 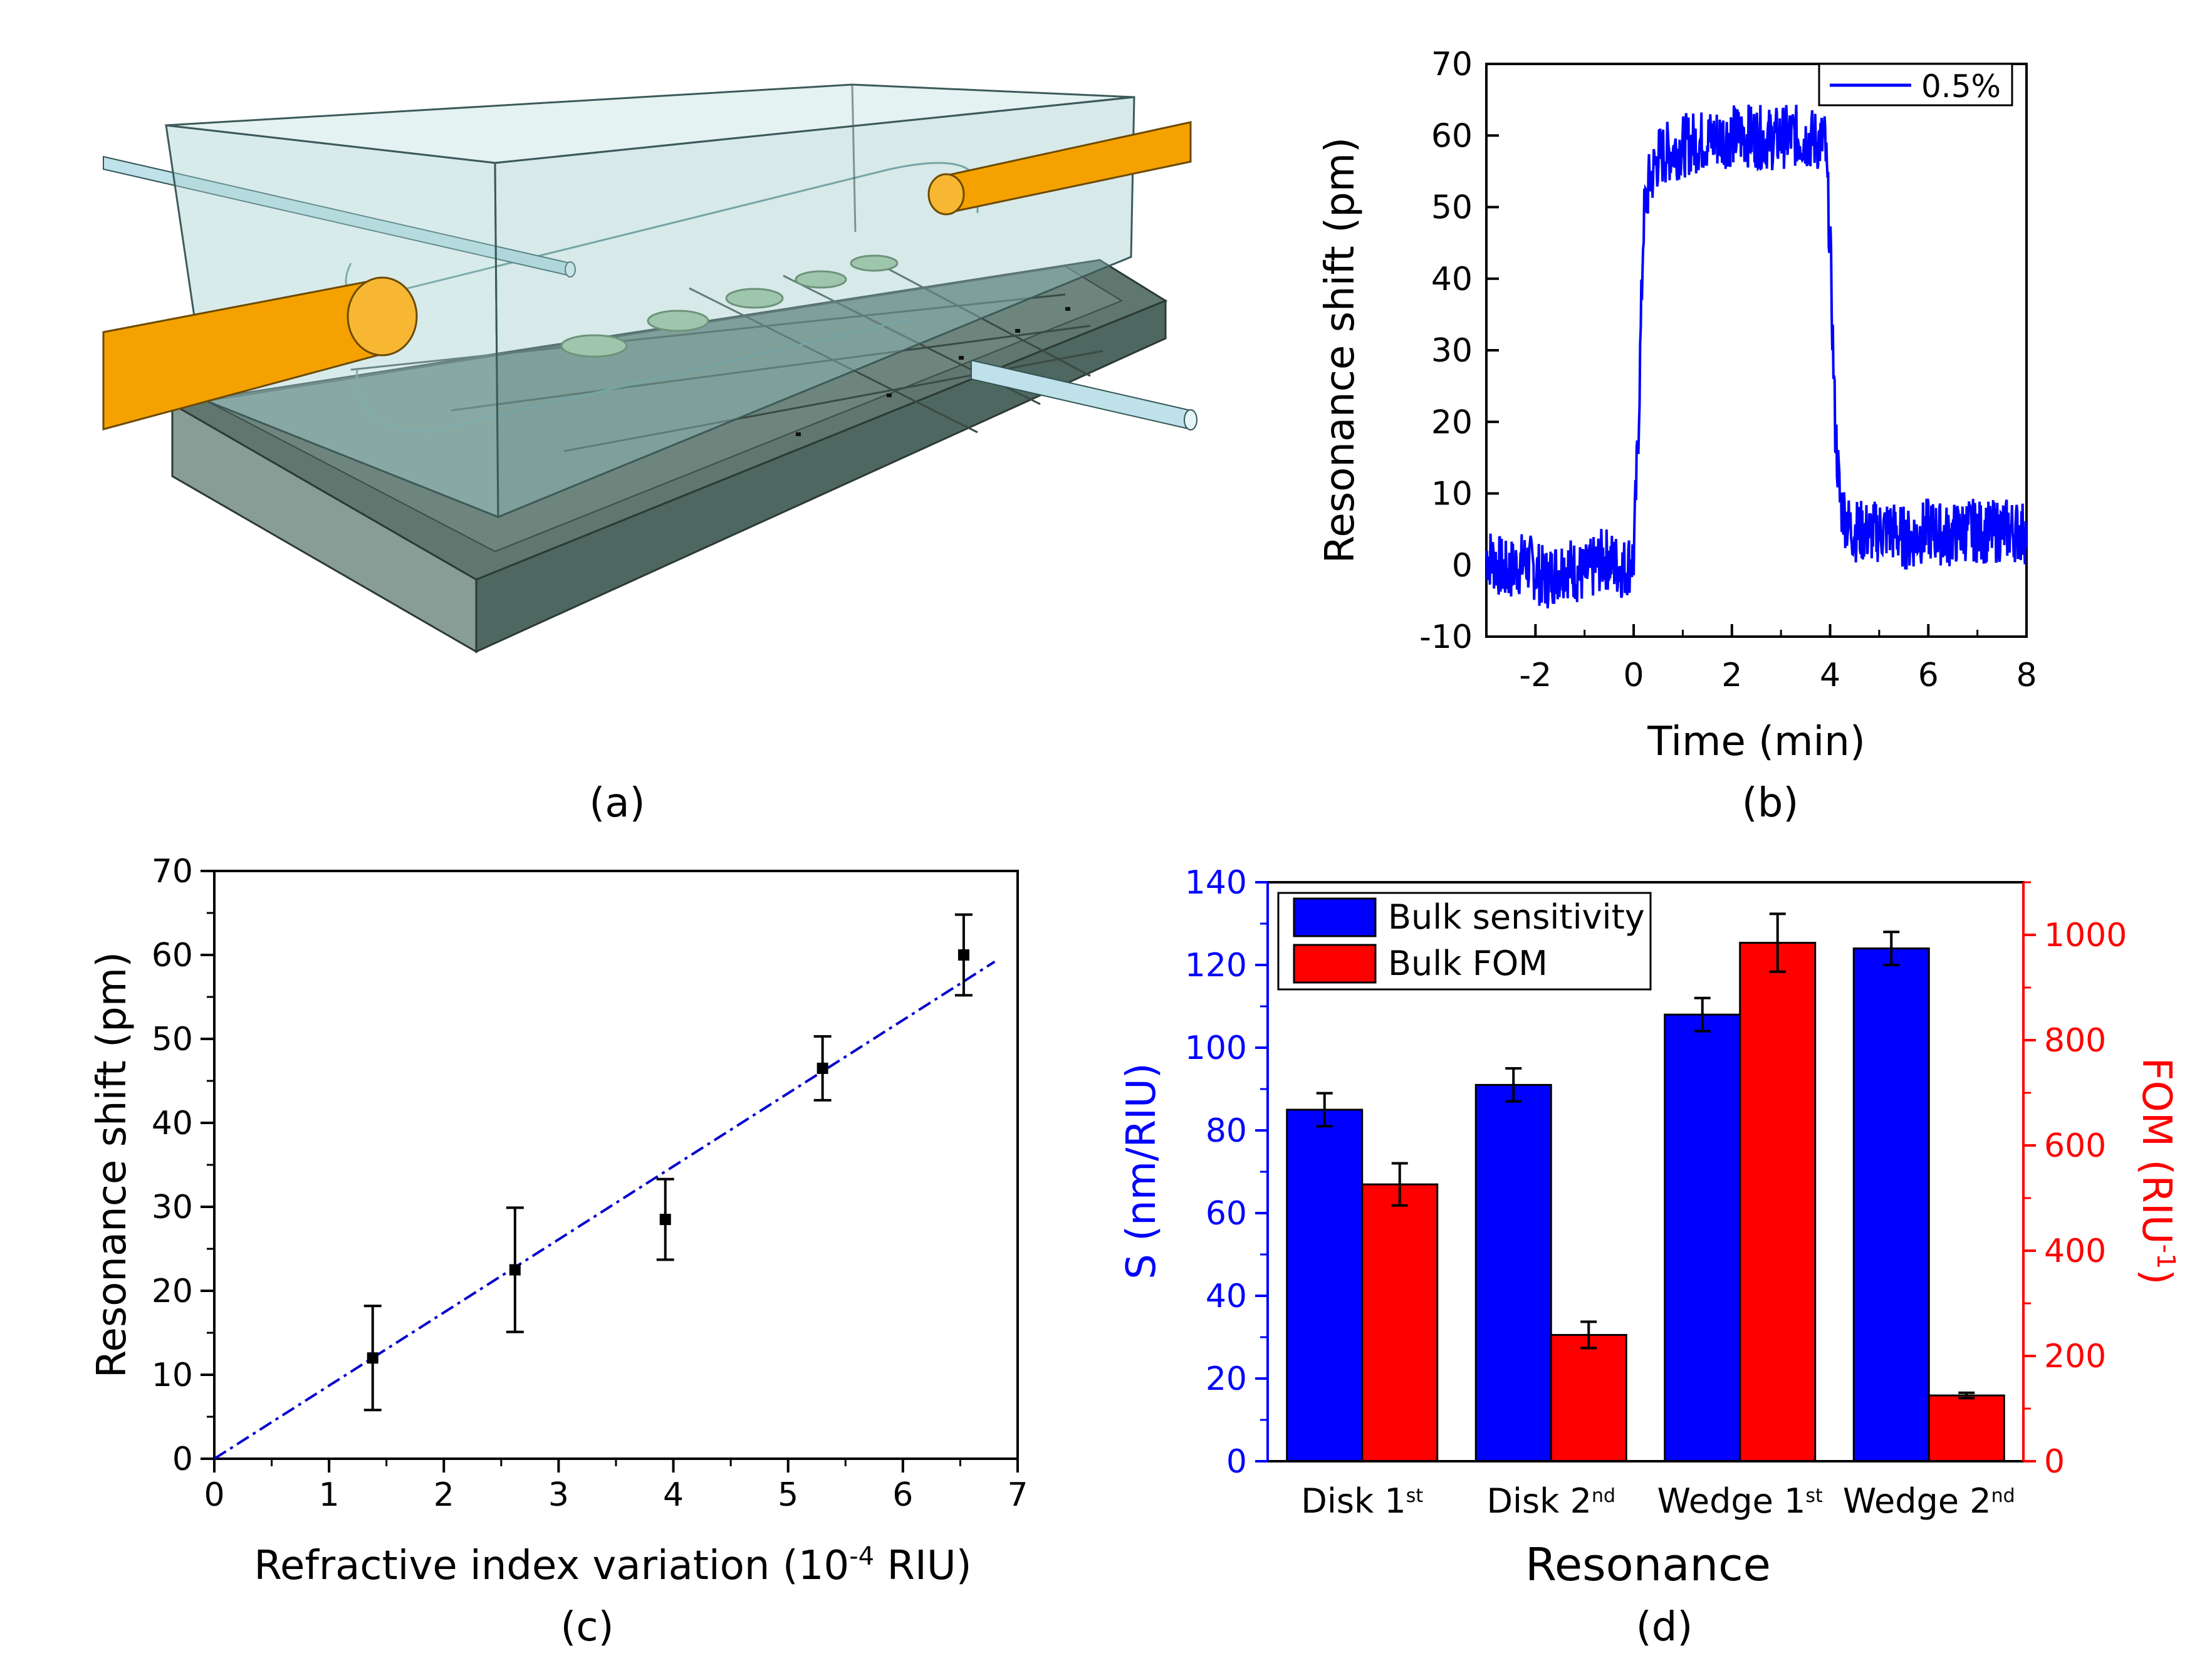 I want to click on category-label-main: Disk 1, so click(x=1353, y=1501).